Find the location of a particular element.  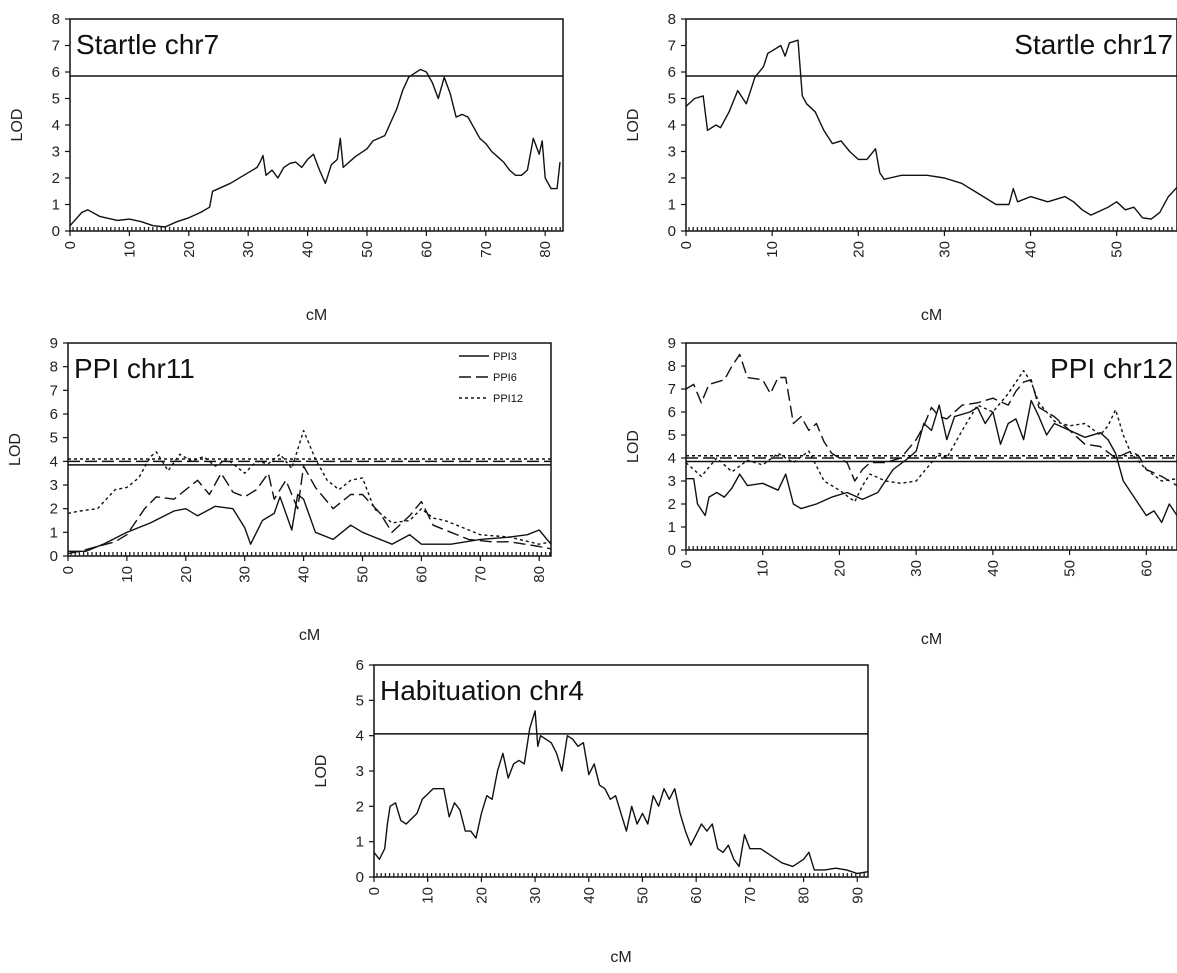

panel-title: Startle chr7 is located at coordinates (147, 44).